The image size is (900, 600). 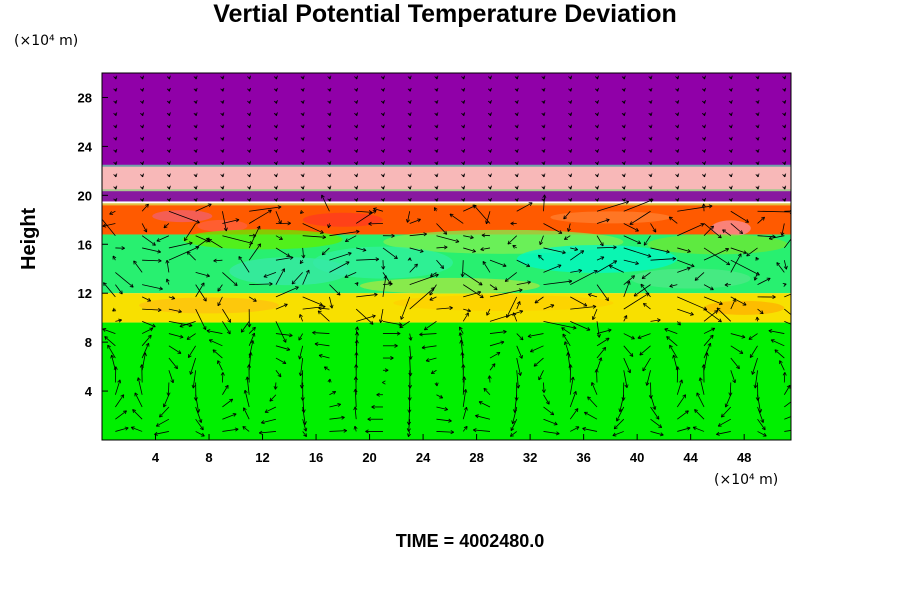 What do you see at coordinates (262, 457) in the screenshot?
I see `x-tick-label: 12` at bounding box center [262, 457].